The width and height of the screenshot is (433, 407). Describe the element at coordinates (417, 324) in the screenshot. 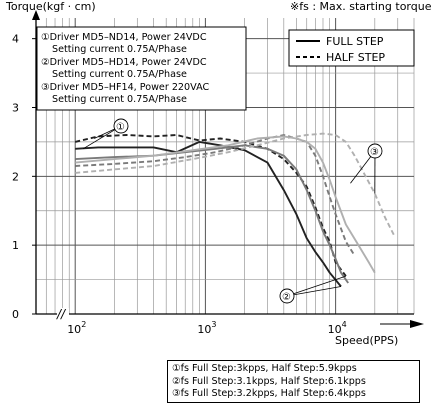

I see `x-axis-arrow-icon` at that location.